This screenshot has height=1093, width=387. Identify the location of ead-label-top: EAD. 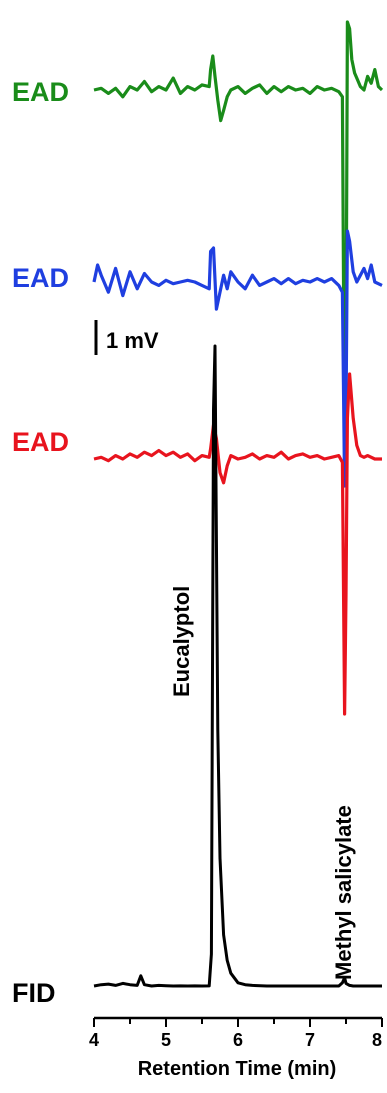
(40, 92).